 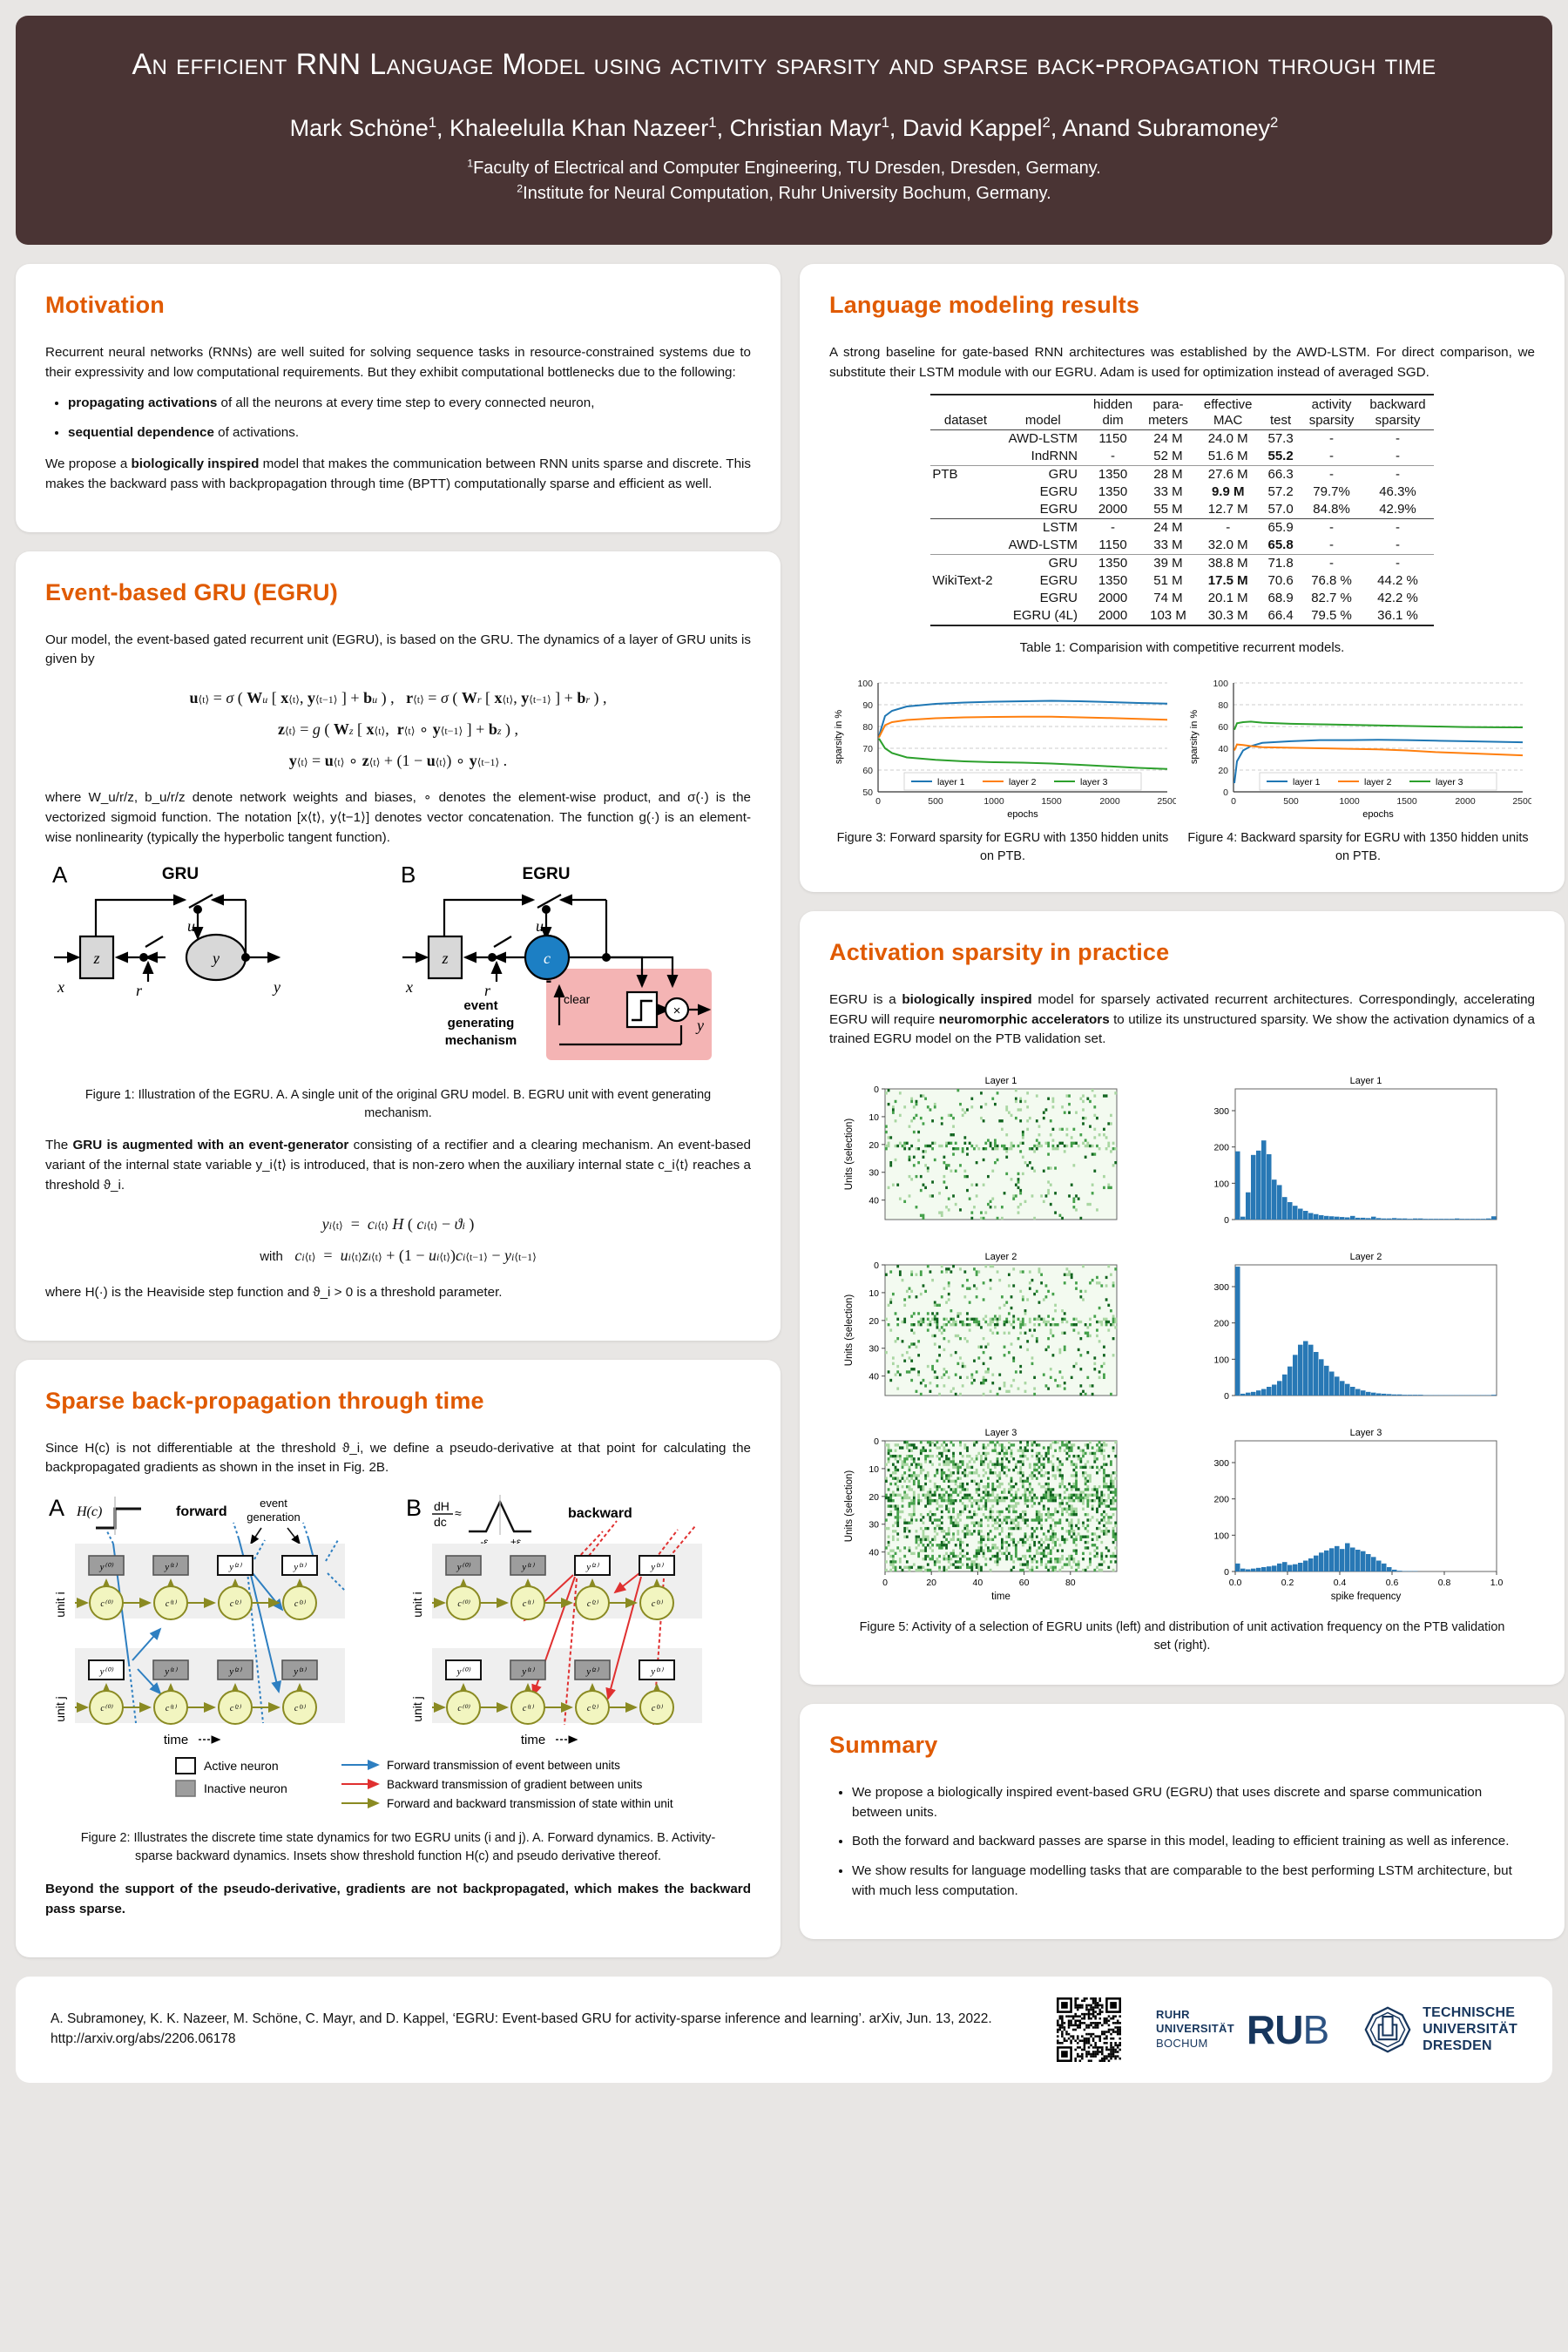 I want to click on cell-hidden: 2000, so click(x=1113, y=598).